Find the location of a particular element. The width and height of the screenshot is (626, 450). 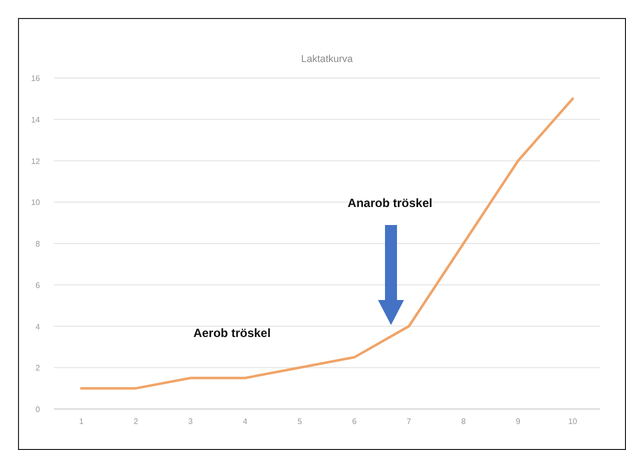

y-tick-label: 14 is located at coordinates (36, 119).